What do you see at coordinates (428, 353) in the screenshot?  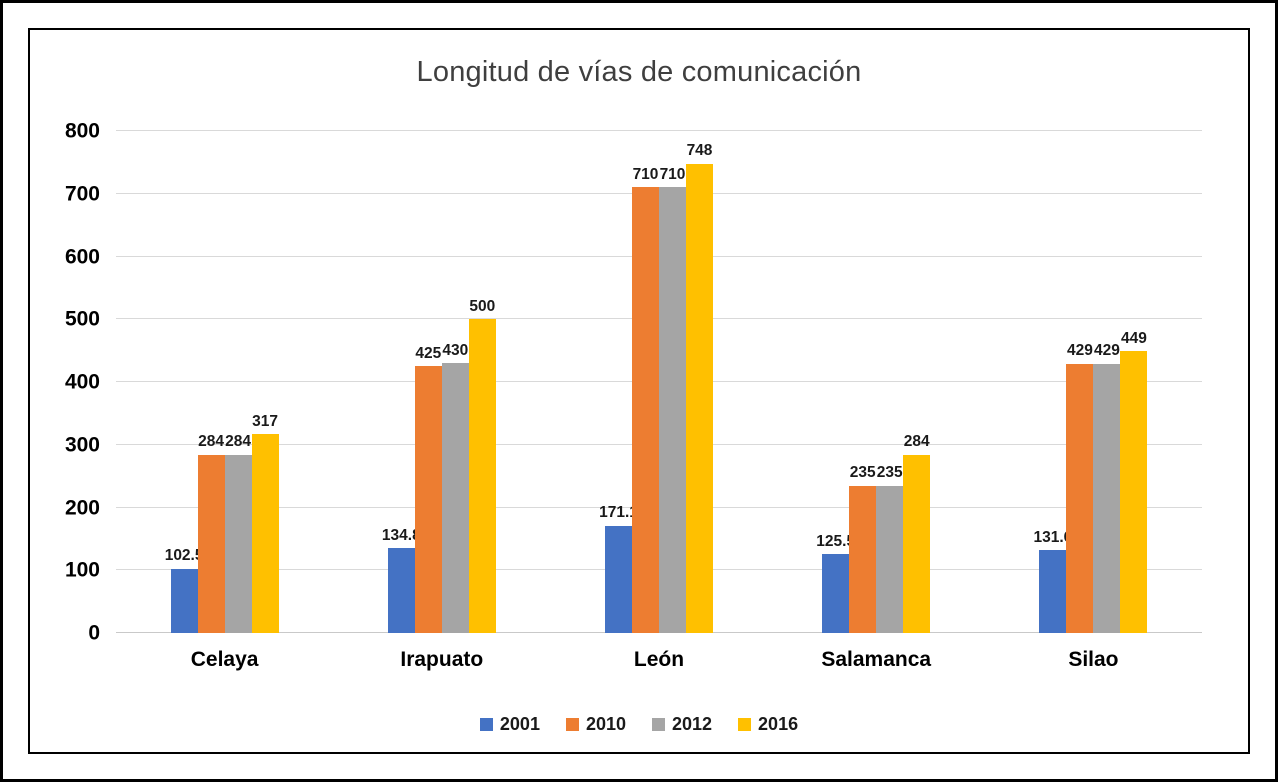 I see `bar-value-label: 425` at bounding box center [428, 353].